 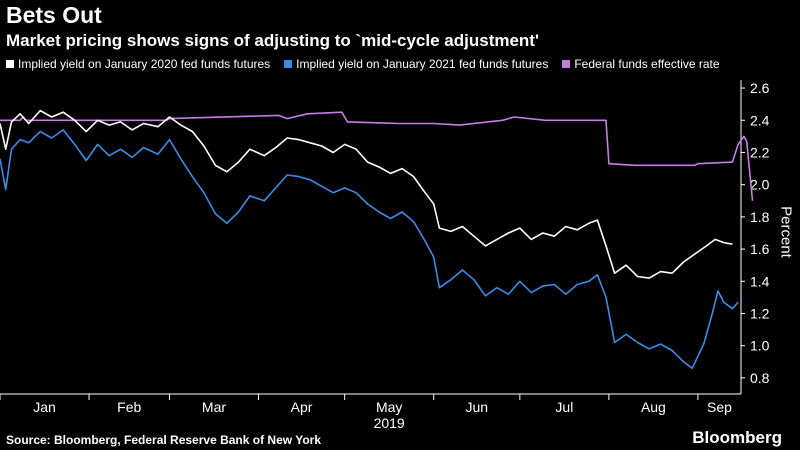 What do you see at coordinates (760, 185) in the screenshot?
I see `y-tick-label: 2.0` at bounding box center [760, 185].